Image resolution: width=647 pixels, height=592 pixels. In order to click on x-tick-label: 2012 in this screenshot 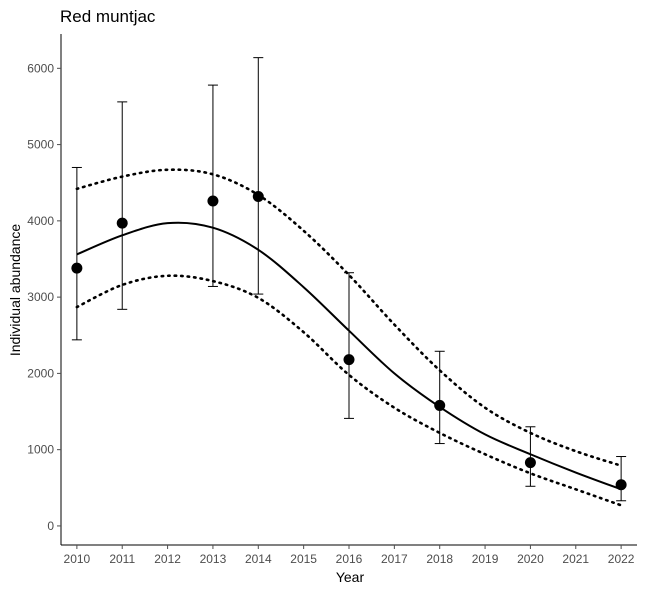, I will do `click(167, 559)`.